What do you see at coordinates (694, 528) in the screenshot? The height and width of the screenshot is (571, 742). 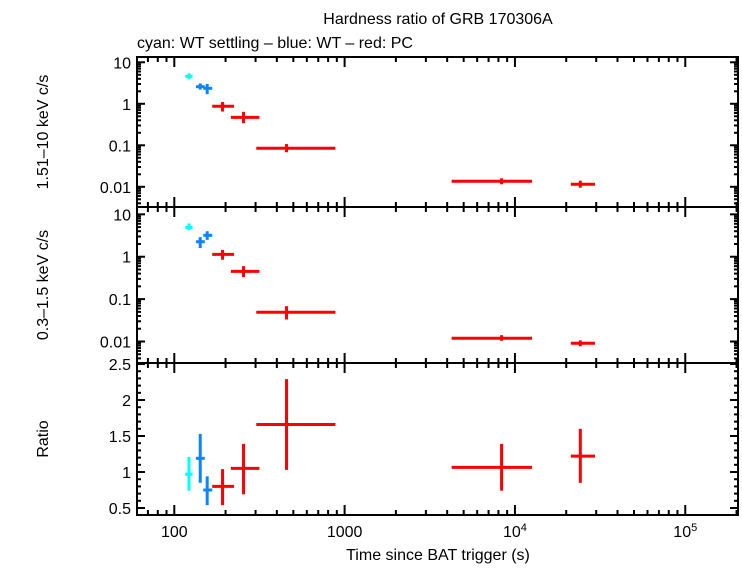 I see `x-tick-exponent: 5` at bounding box center [694, 528].